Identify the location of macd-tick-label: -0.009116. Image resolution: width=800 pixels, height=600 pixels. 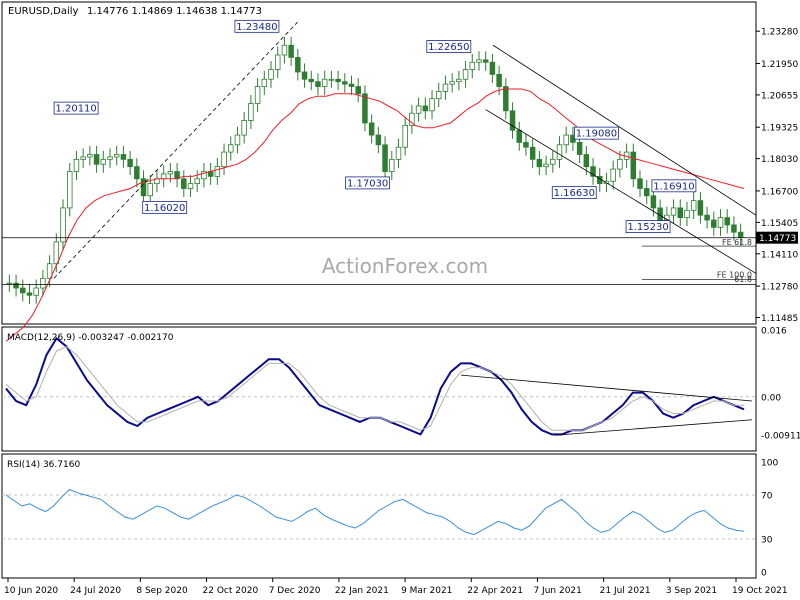
(780, 436).